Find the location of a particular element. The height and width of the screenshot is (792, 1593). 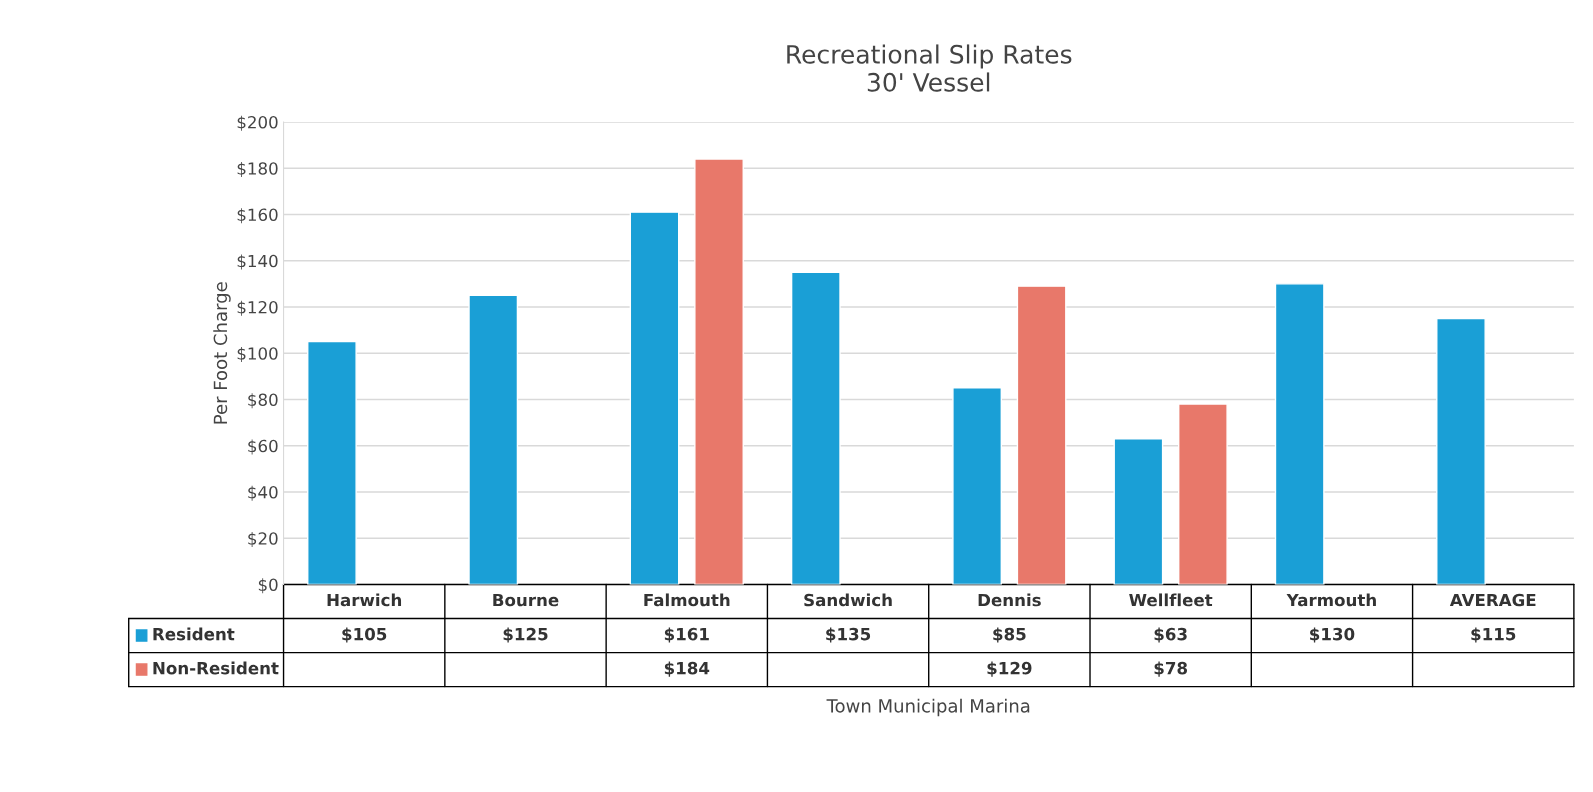

data-label: $125 is located at coordinates (525, 635).